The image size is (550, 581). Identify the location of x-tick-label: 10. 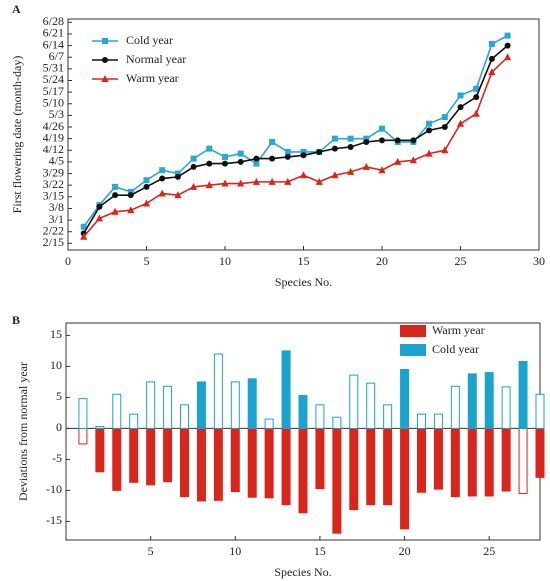
(225, 261).